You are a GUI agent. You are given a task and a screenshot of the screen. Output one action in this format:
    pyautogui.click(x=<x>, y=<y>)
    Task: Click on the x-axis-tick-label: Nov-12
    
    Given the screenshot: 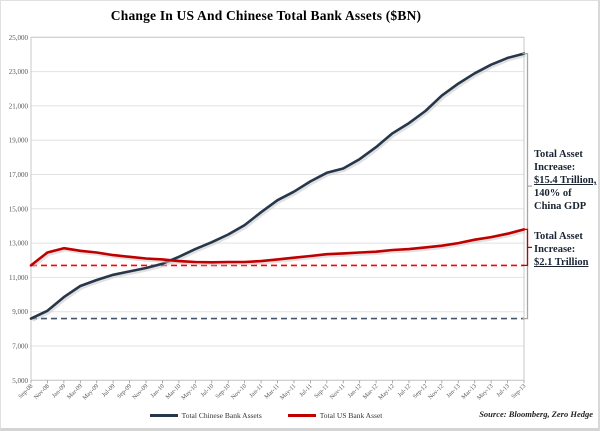 What is the action you would take?
    pyautogui.click(x=436, y=392)
    